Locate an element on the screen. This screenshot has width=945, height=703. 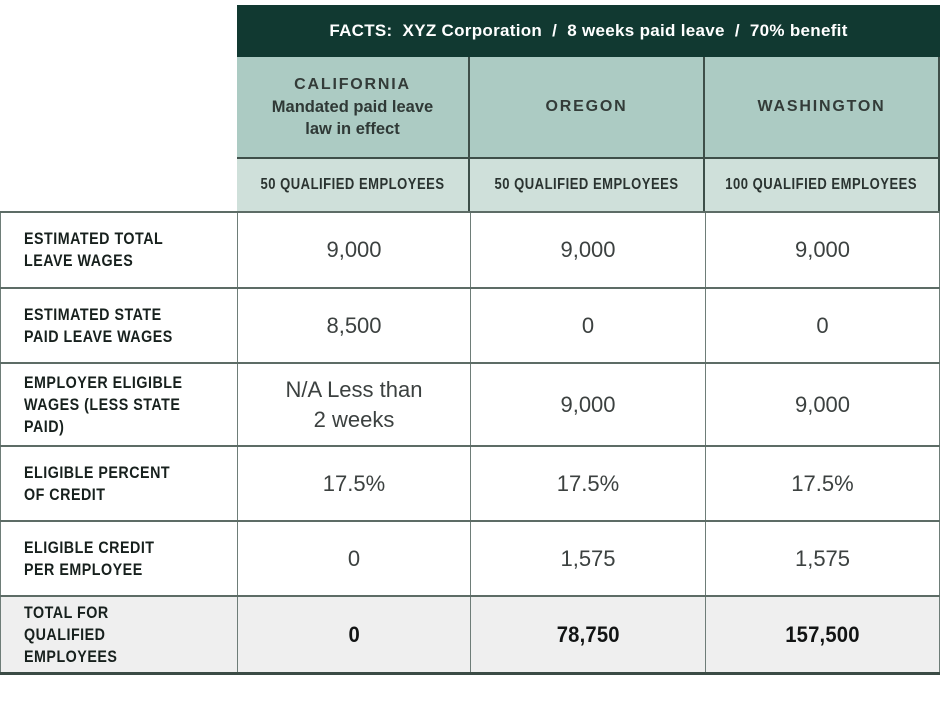
row-label-cell: TOTAL FOR QUALIFIED EMPLOYEES is located at coordinates (118, 634).